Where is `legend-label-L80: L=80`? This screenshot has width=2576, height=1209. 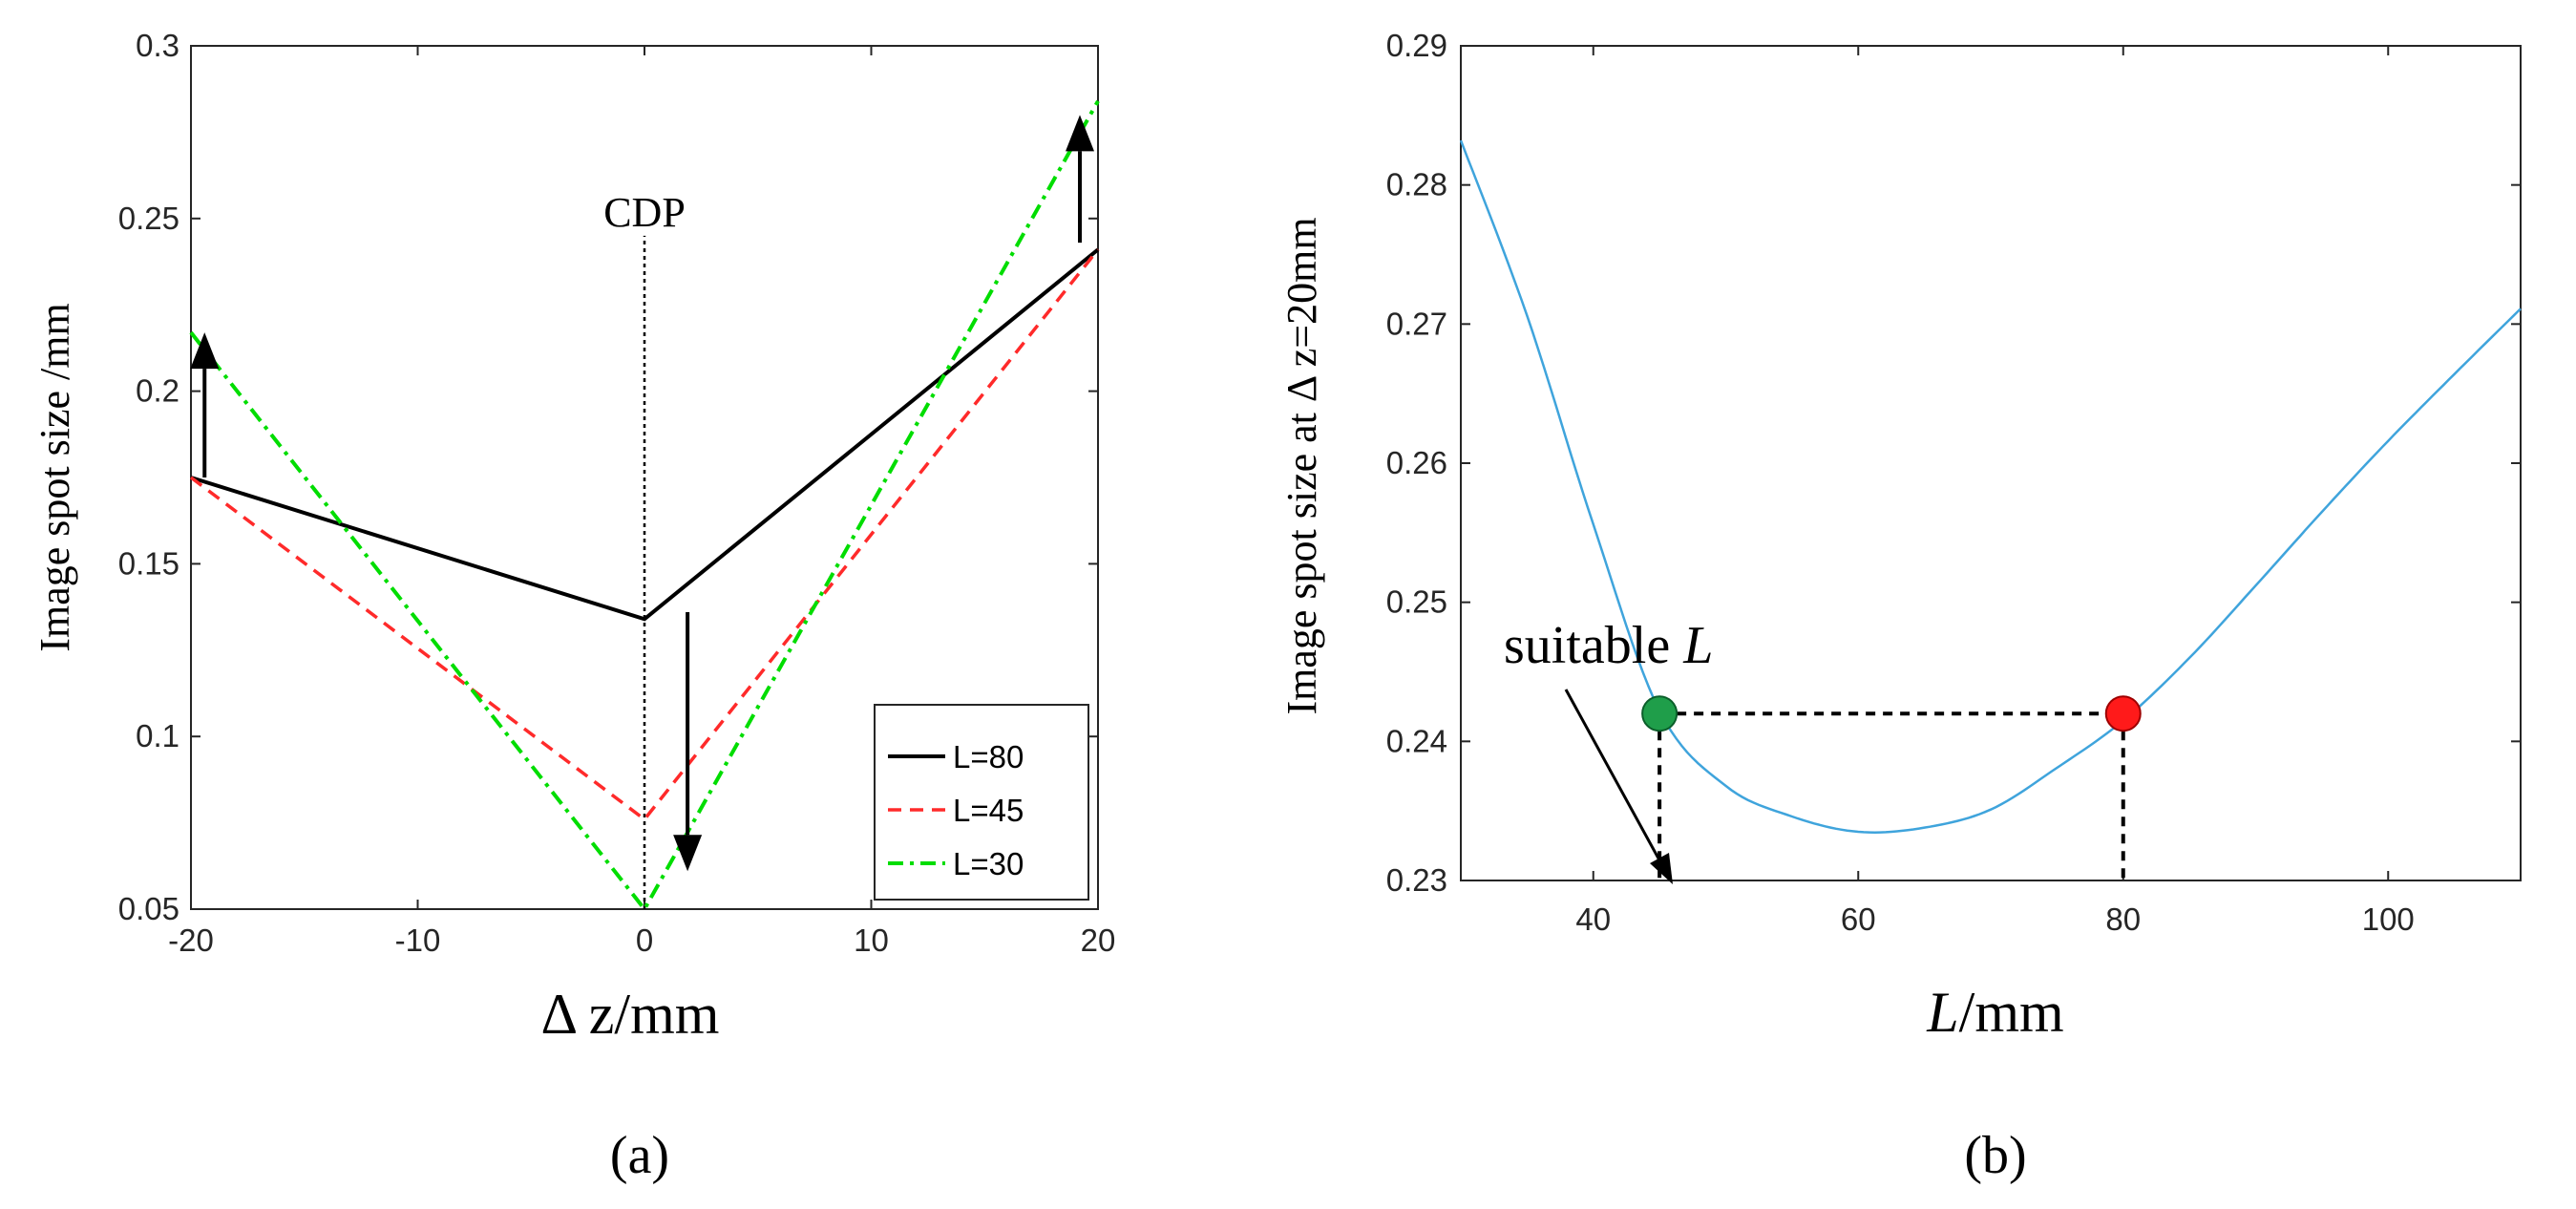 legend-label-L80: L=80 is located at coordinates (988, 756).